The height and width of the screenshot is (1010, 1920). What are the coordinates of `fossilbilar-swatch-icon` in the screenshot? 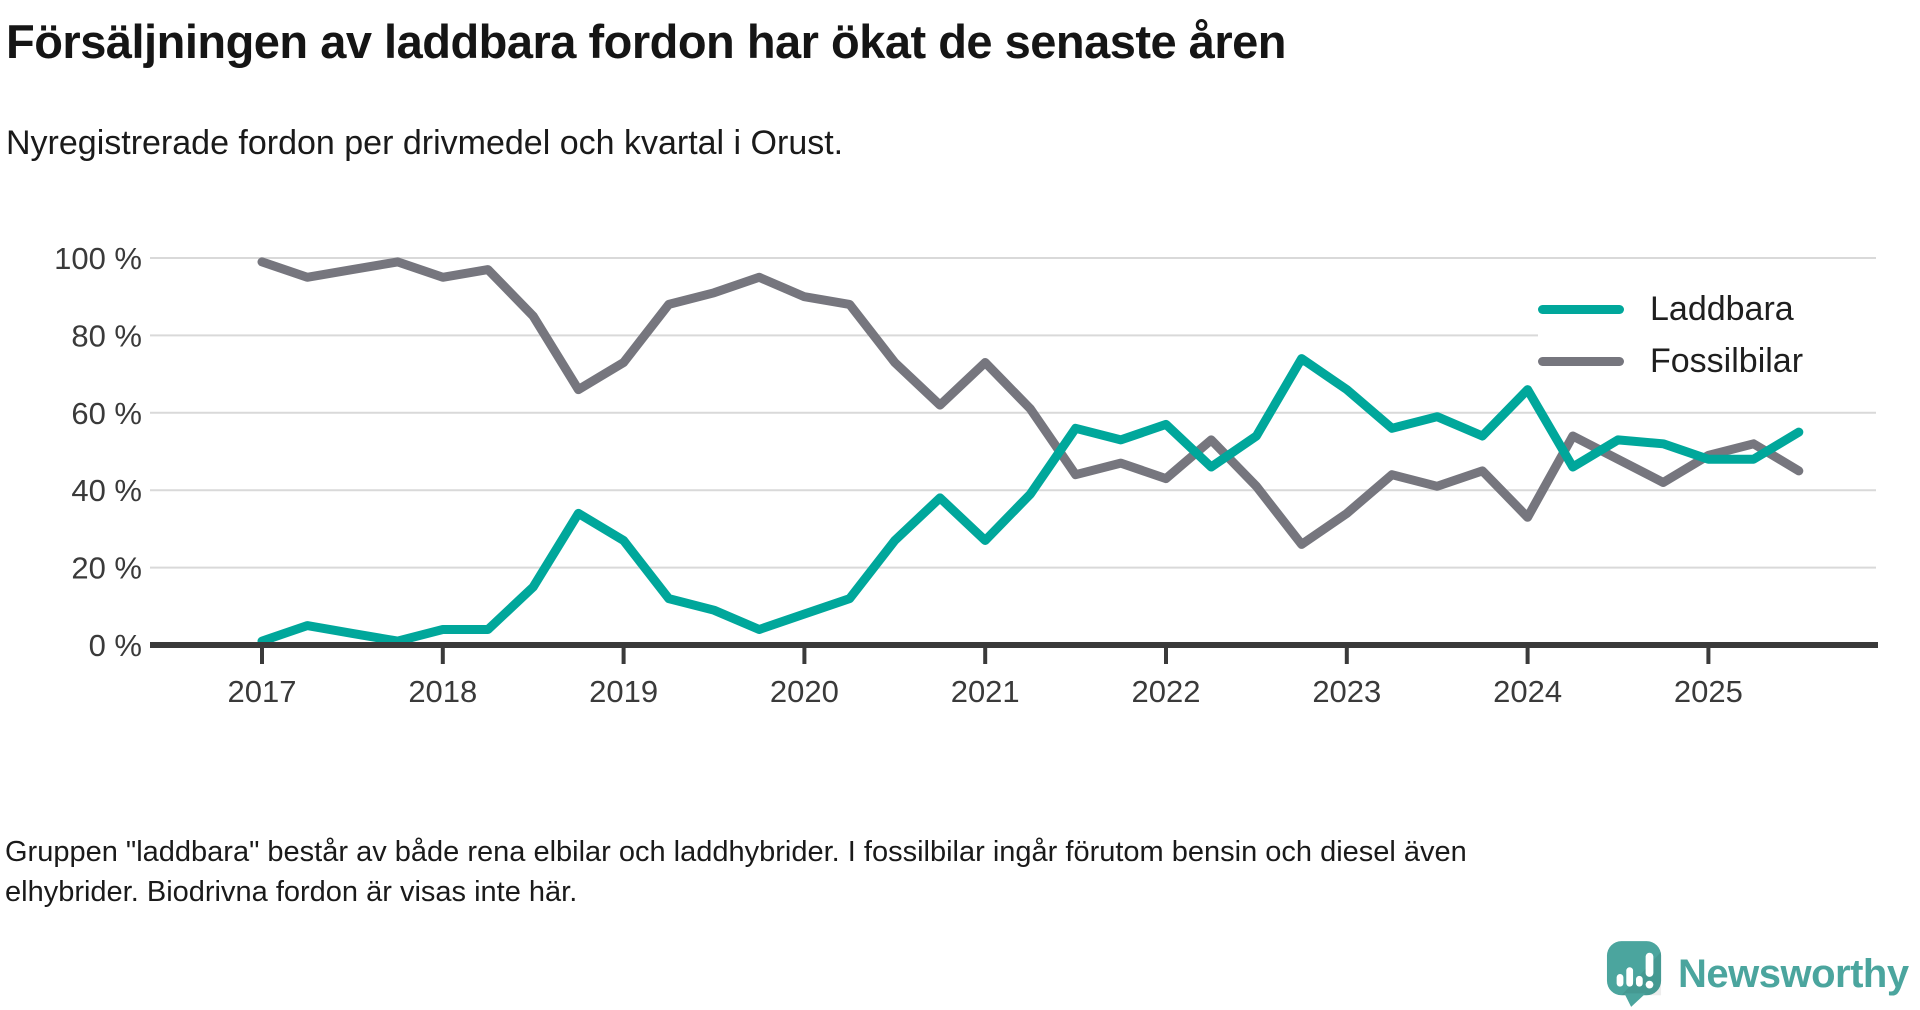 It's located at (1581, 361).